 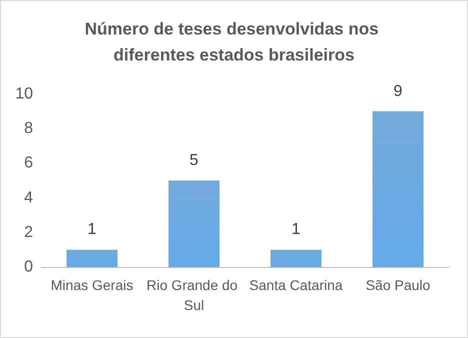 What do you see at coordinates (29, 267) in the screenshot?
I see `y-tick-label: 0` at bounding box center [29, 267].